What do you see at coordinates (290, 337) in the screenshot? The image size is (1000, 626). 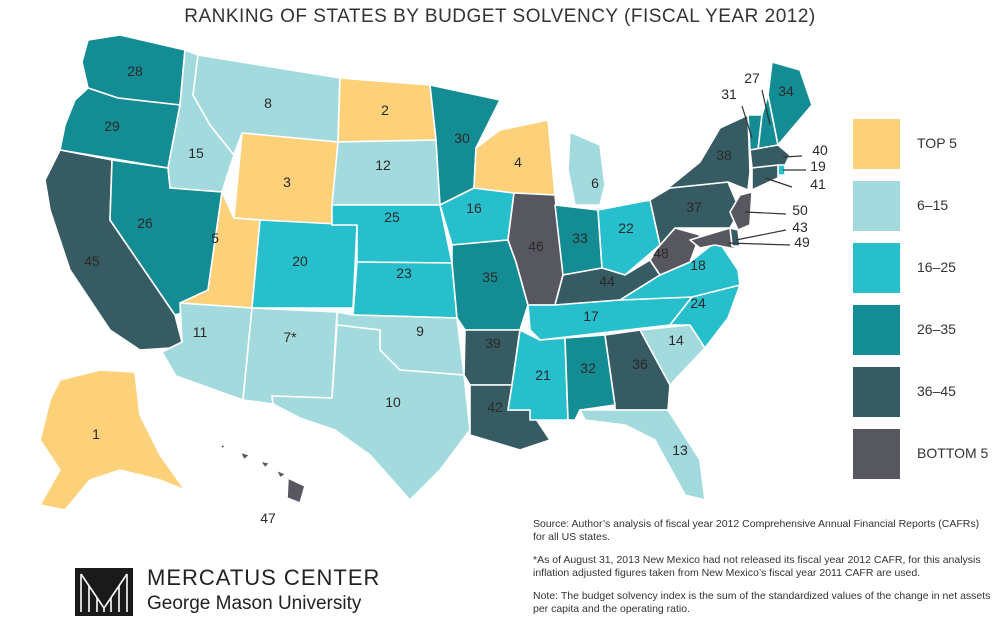 I see `rank-label-new-mexico: 7*` at bounding box center [290, 337].